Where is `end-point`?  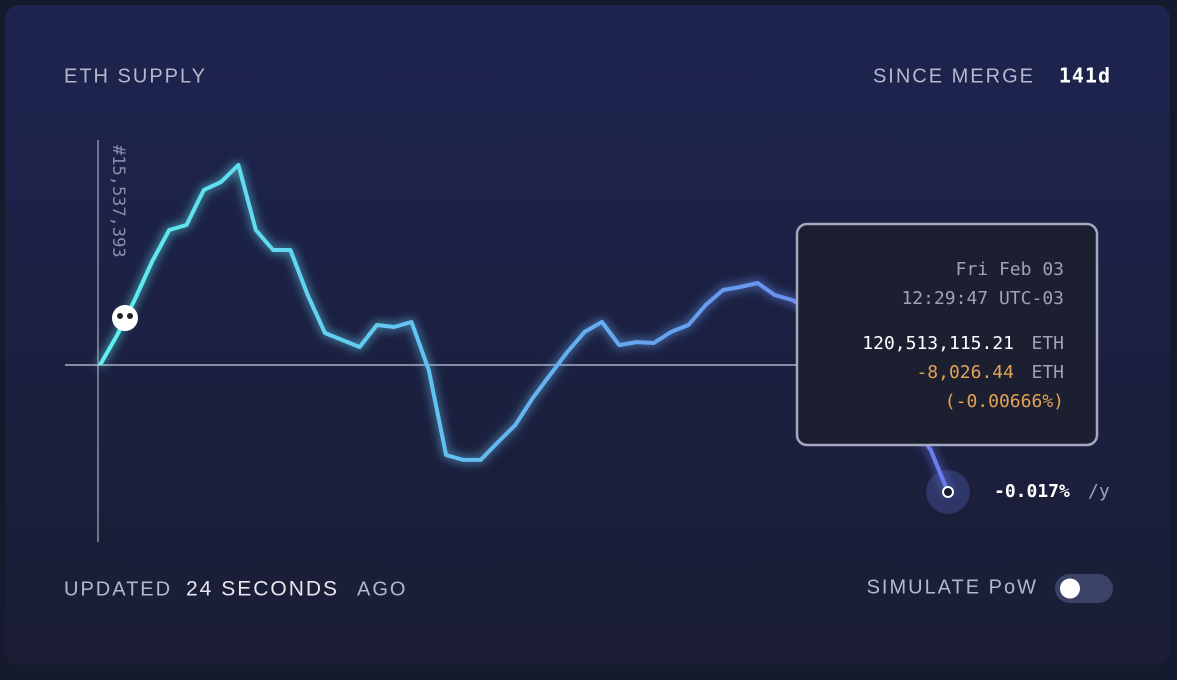
end-point is located at coordinates (948, 492).